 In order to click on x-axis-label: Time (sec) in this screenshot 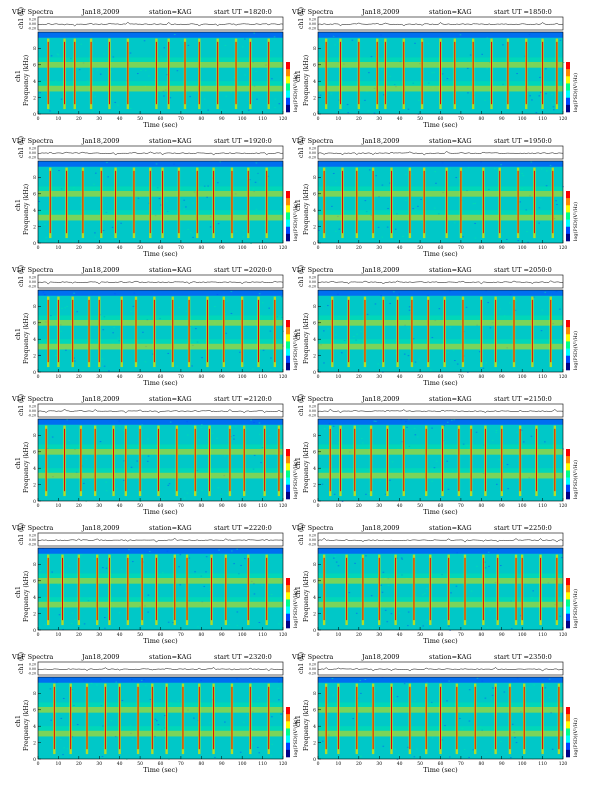, I will do `click(440, 512)`.